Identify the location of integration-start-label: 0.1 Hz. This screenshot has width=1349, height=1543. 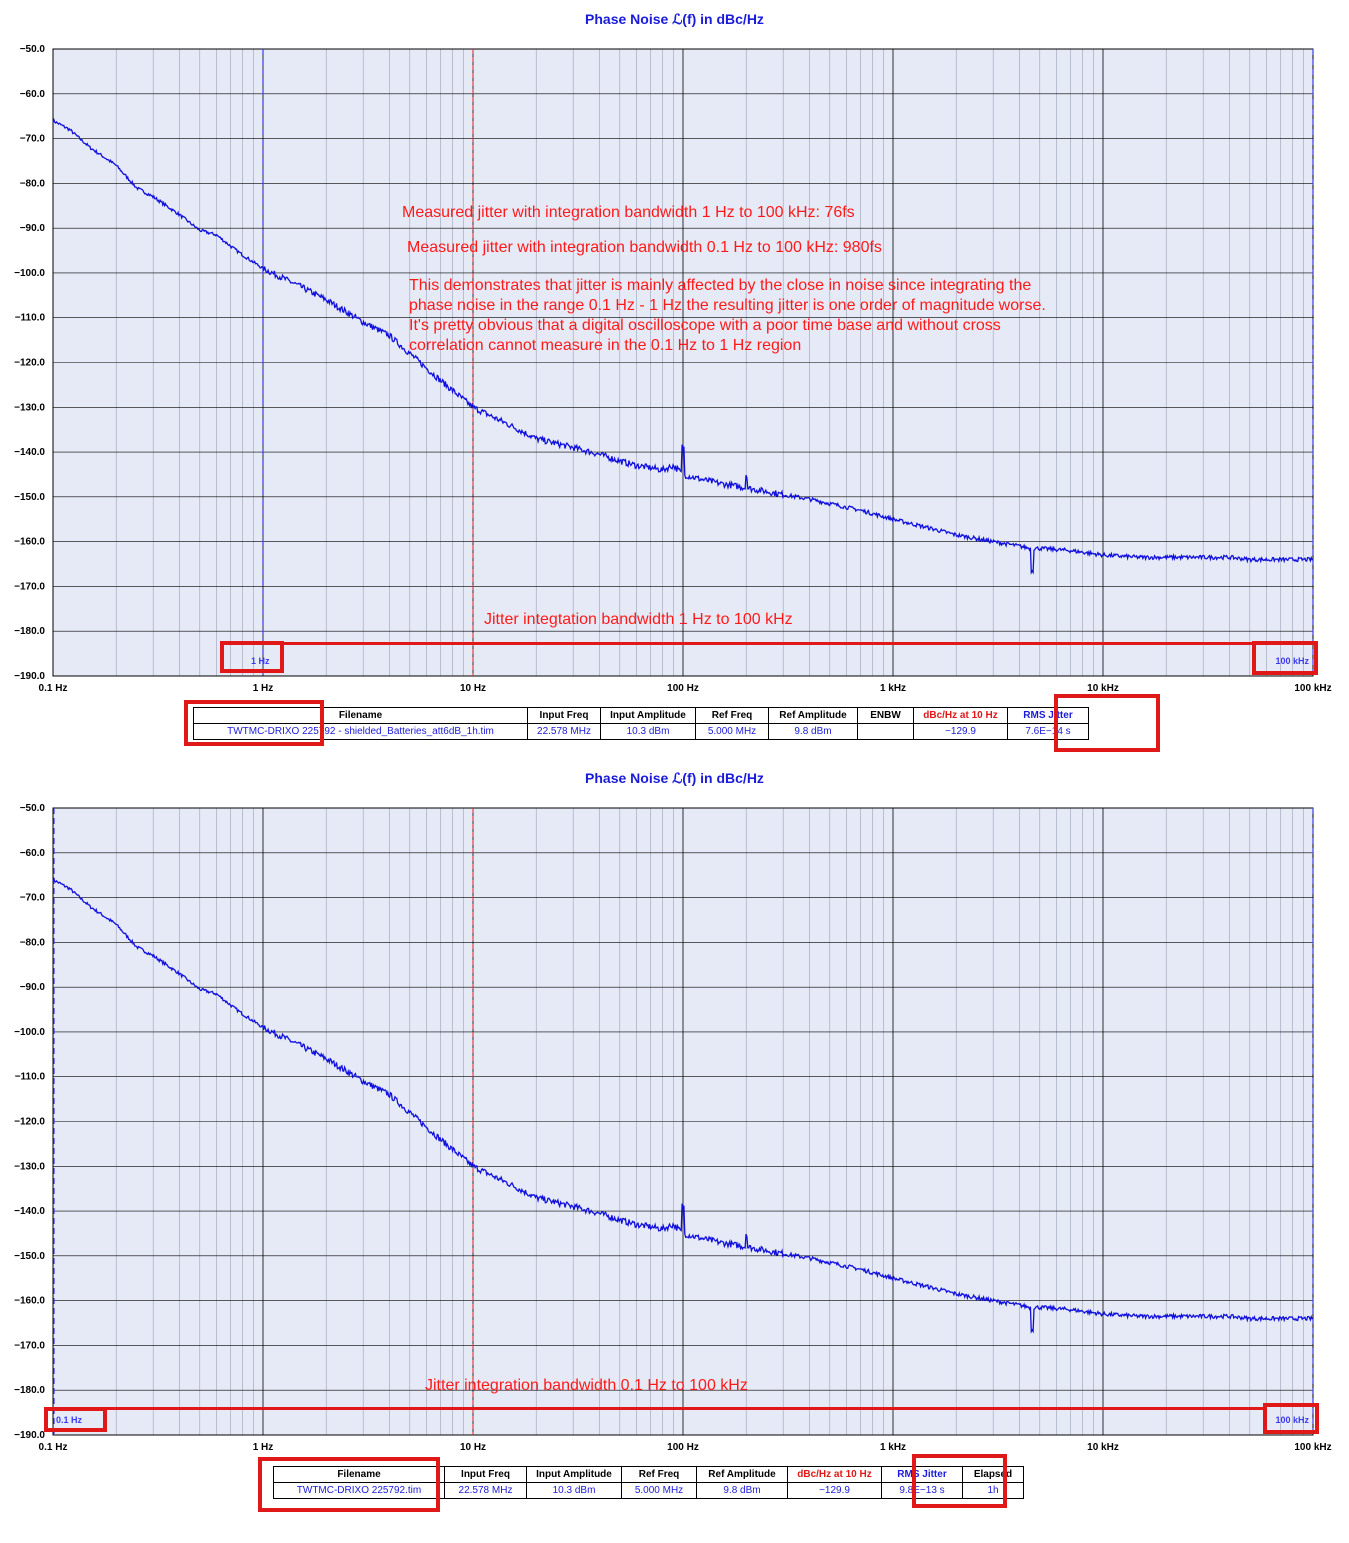
(69, 1420).